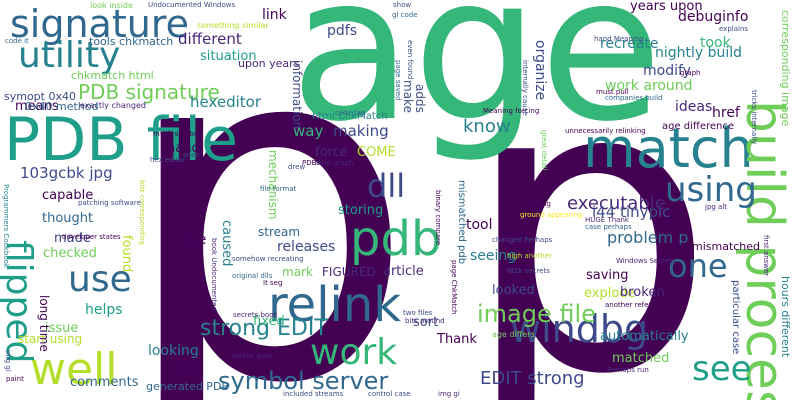 The width and height of the screenshot is (800, 400). I want to click on word: ideas, so click(693, 107).